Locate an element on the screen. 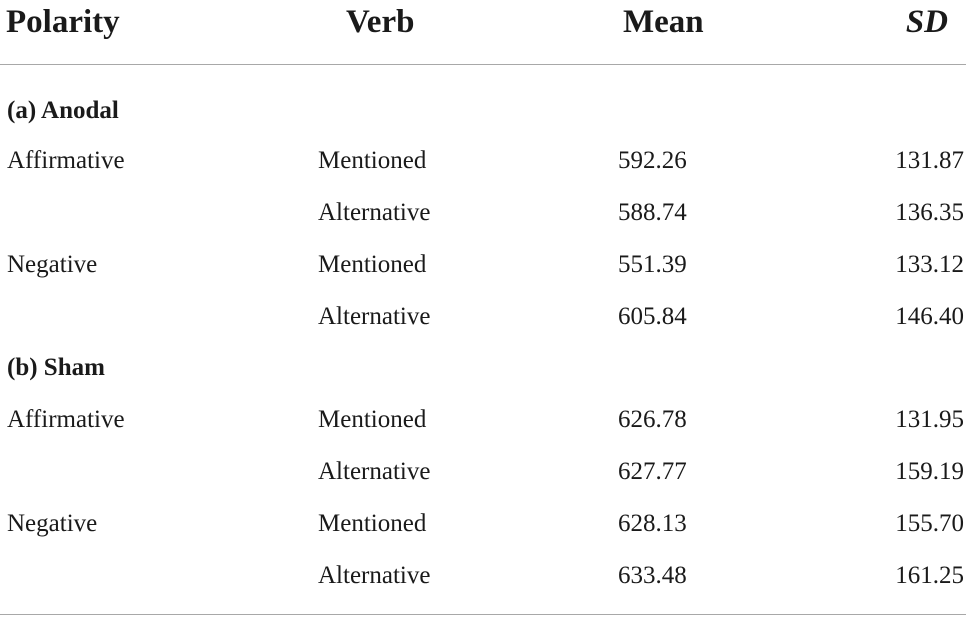 The width and height of the screenshot is (970, 621). footer-rule is located at coordinates (483, 614).